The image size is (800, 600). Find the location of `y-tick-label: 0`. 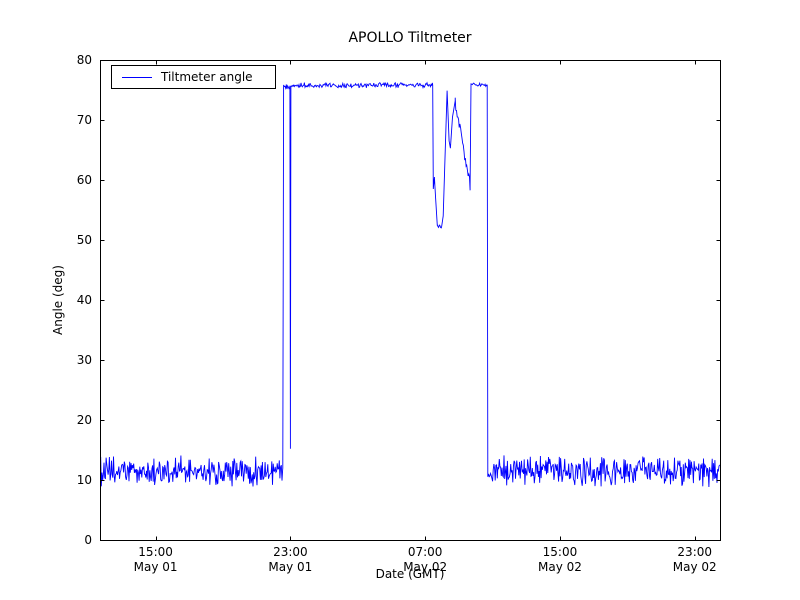

y-tick-label: 0 is located at coordinates (88, 540).